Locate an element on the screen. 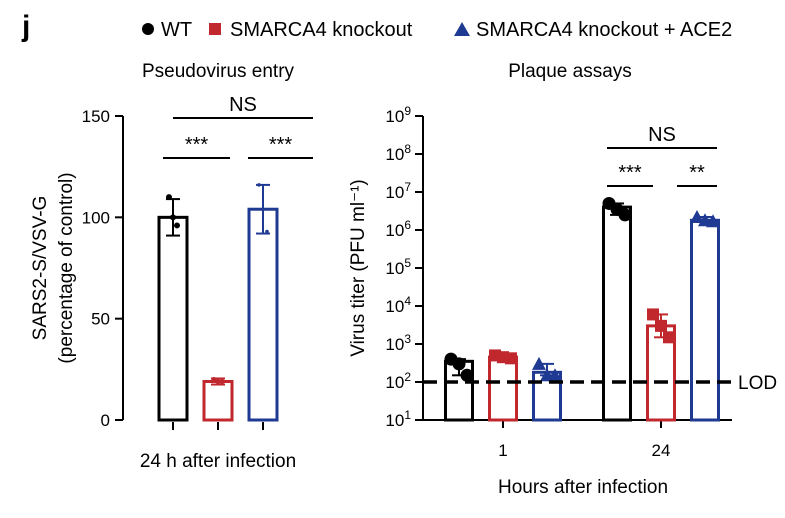 The width and height of the screenshot is (785, 518). y-tick-label: 100 is located at coordinates (96, 217).